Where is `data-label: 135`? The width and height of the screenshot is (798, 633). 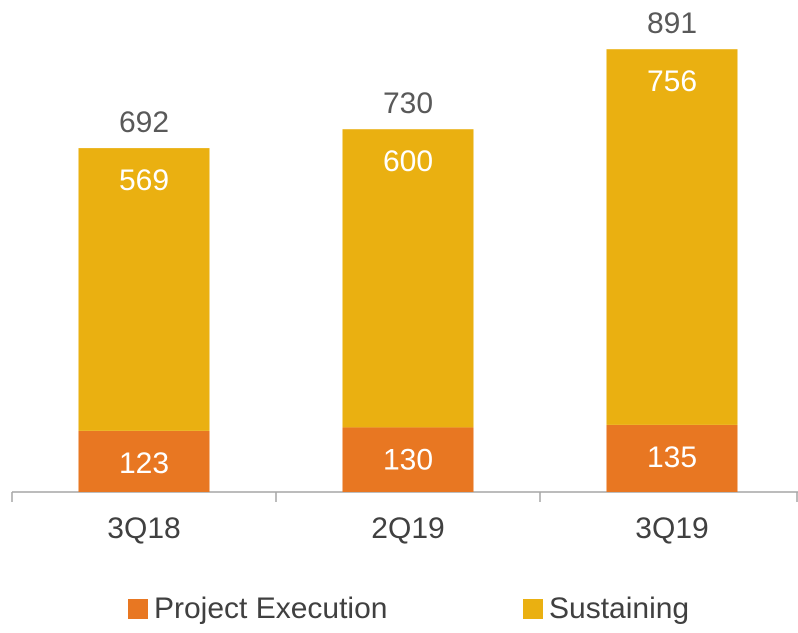
data-label: 135 is located at coordinates (672, 457).